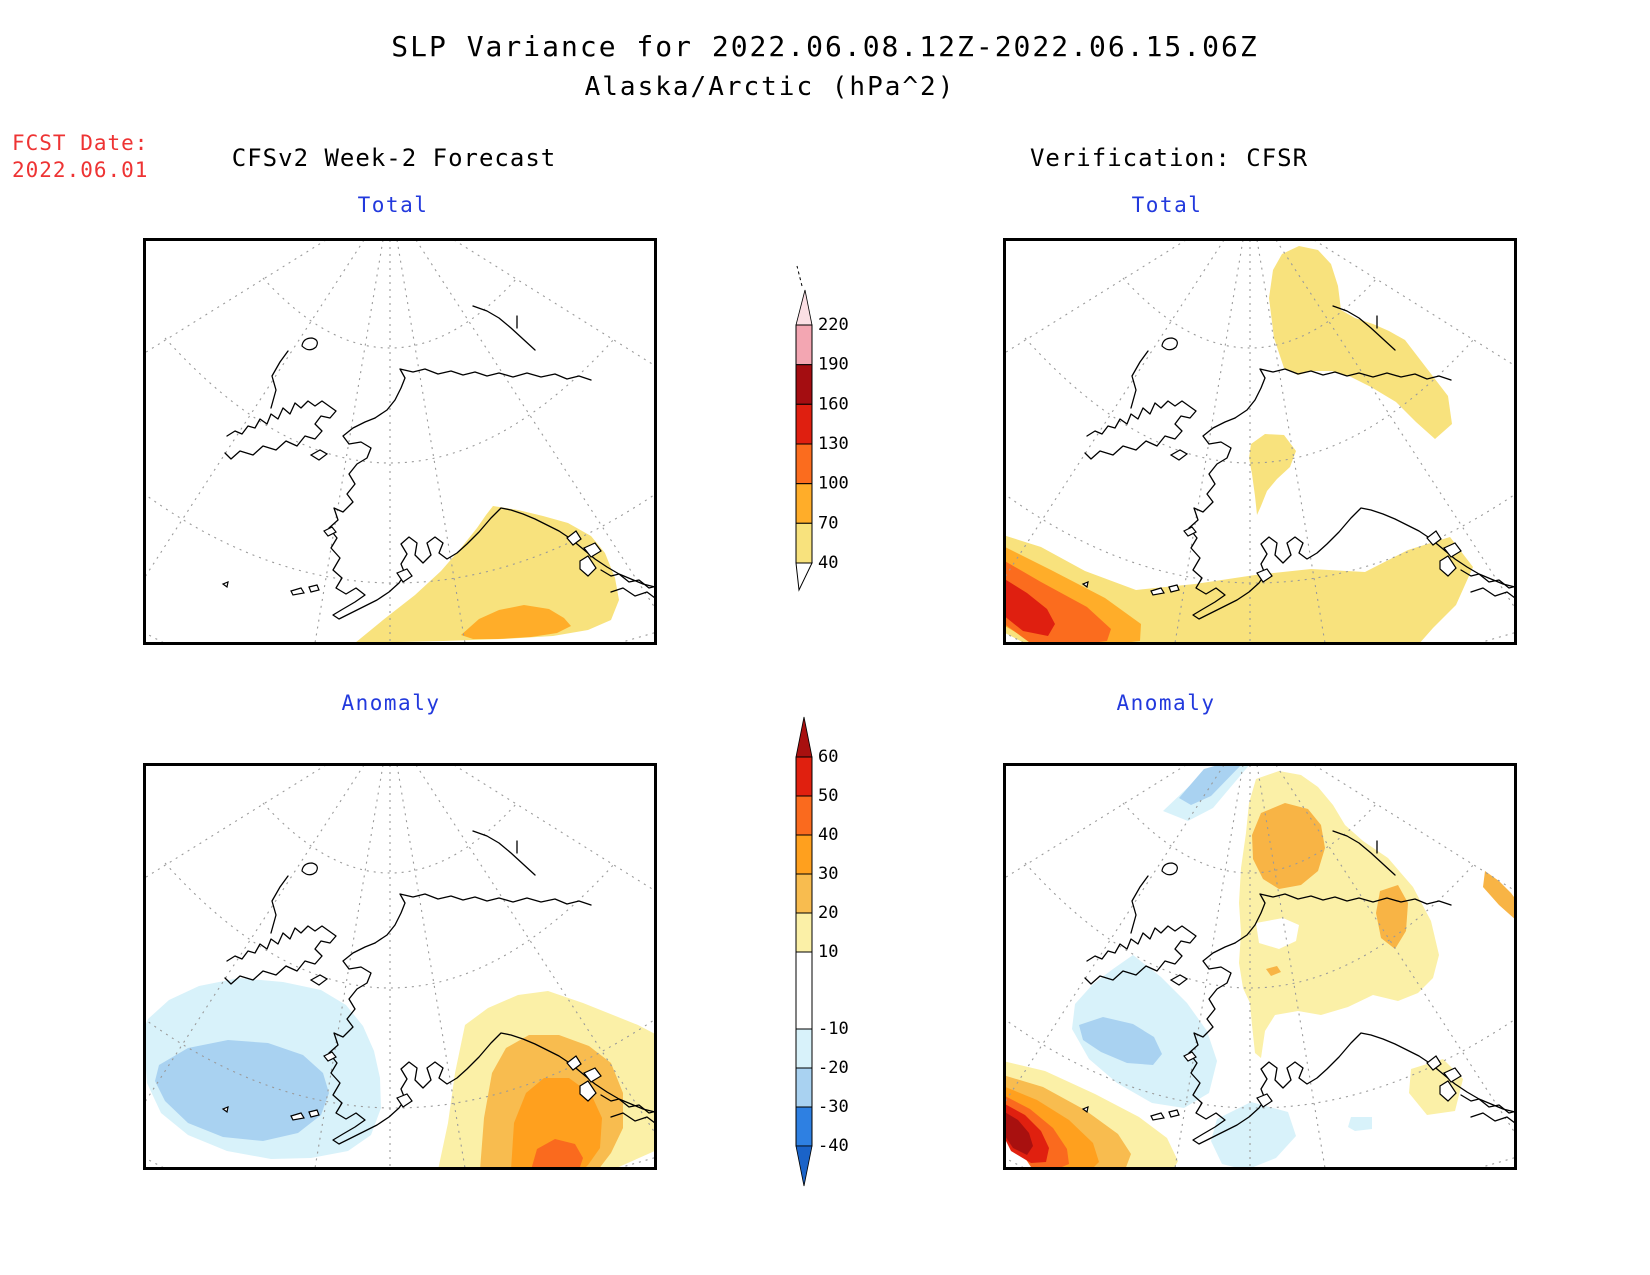 Image resolution: width=1650 pixels, height=1275 pixels. Describe the element at coordinates (828, 523) in the screenshot. I see `cb-total-tick: 70` at that location.